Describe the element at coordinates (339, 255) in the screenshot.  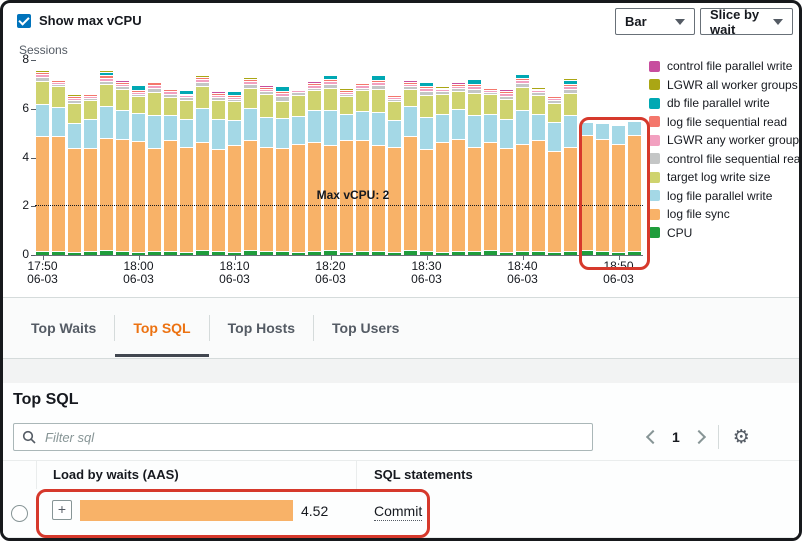
I see `x-axis-line` at that location.